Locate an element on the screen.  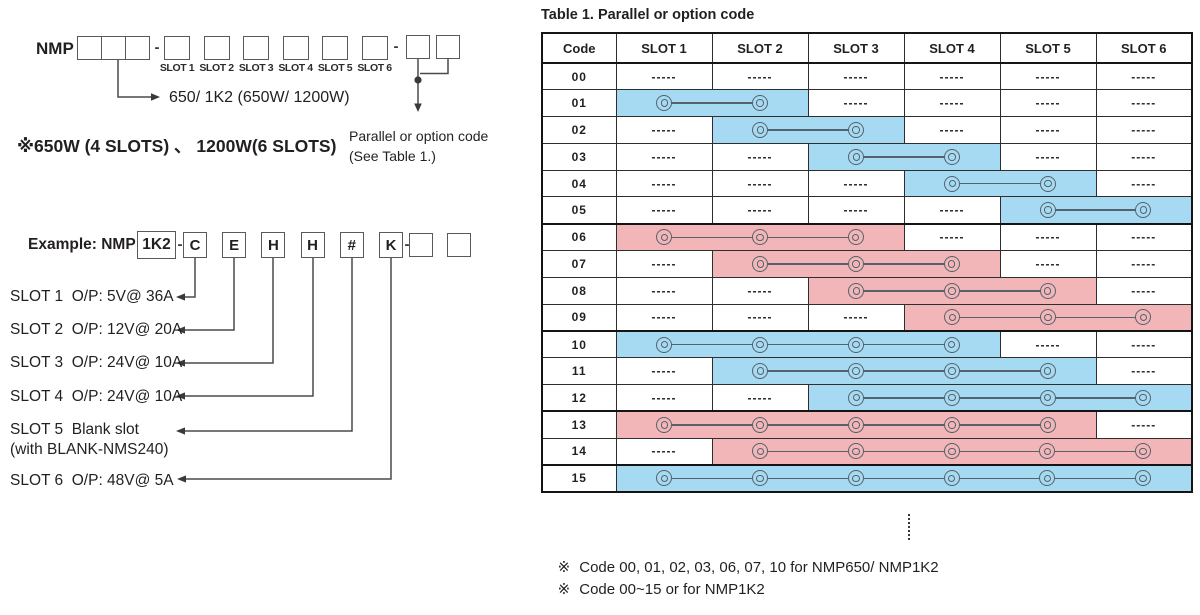
reference-mark-icon: ※ is located at coordinates (564, 567).